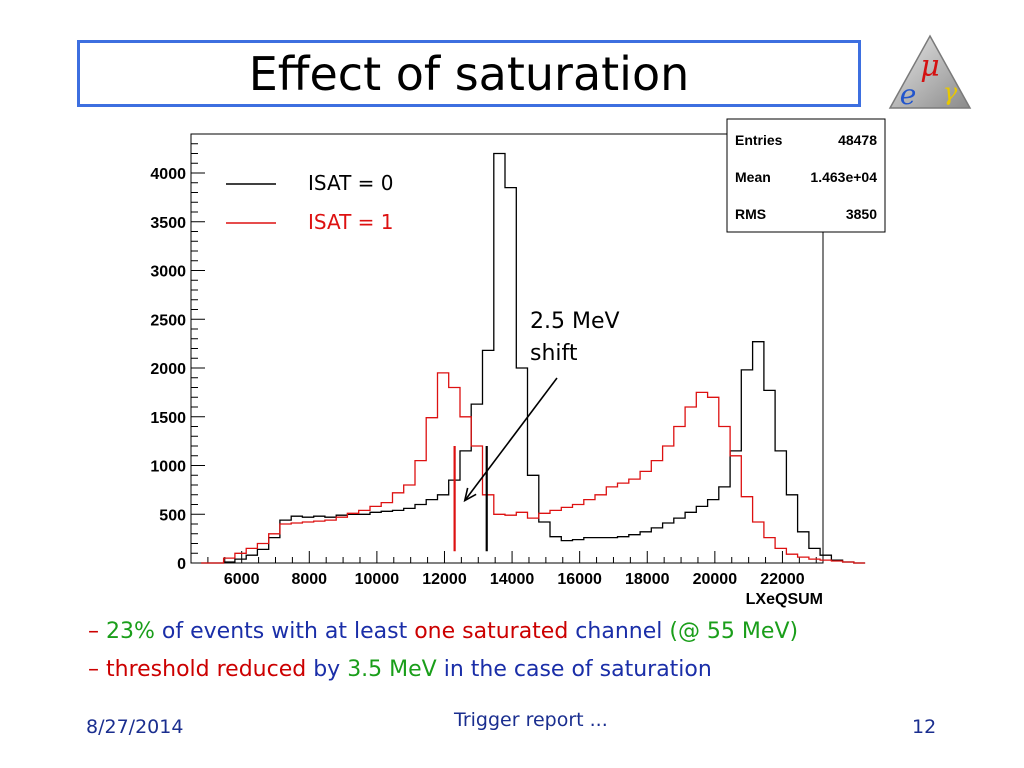  Describe the element at coordinates (327, 669) in the screenshot. I see `bullet-segment: by` at that location.